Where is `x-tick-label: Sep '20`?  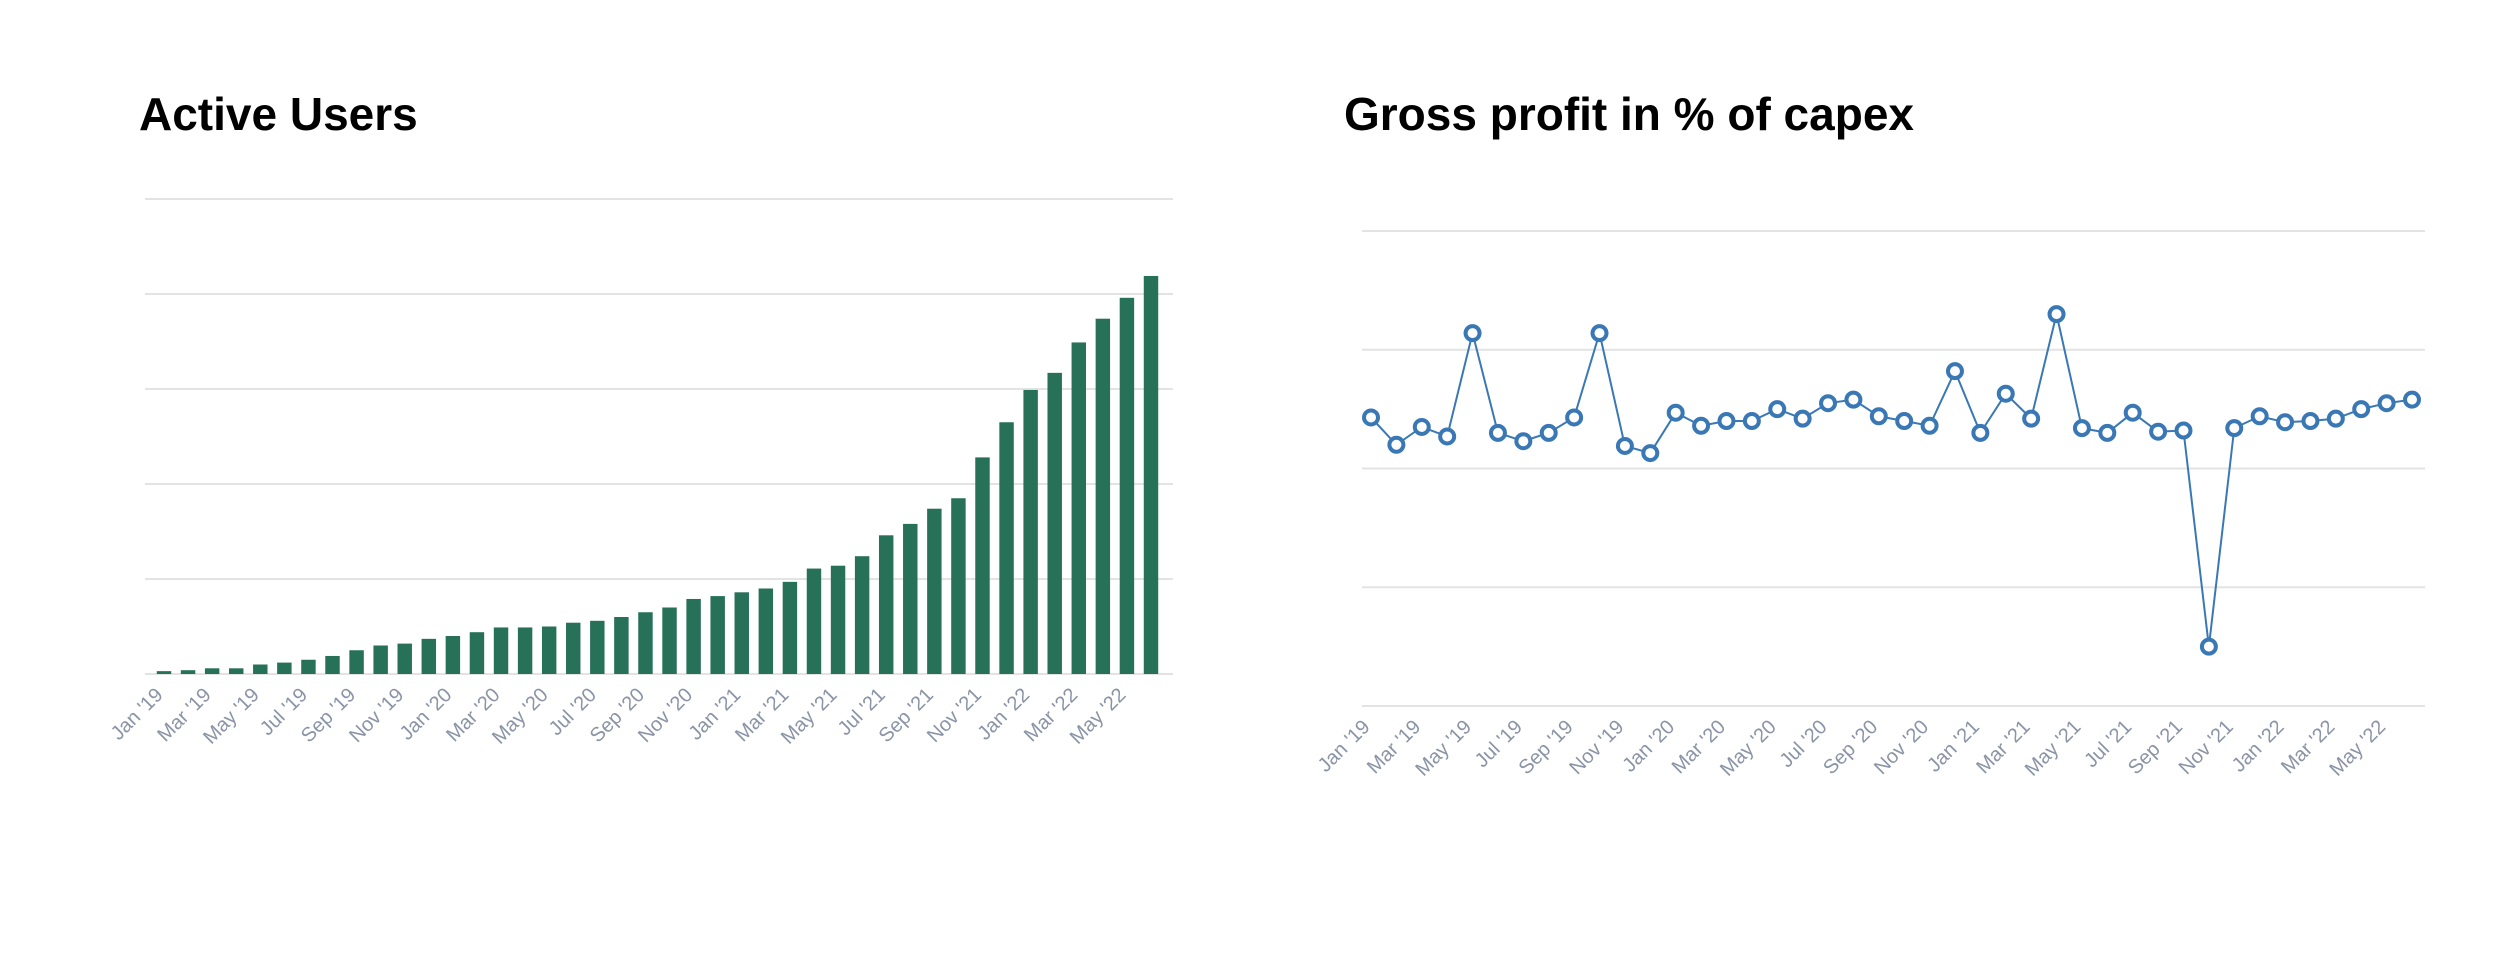
x-tick-label: Sep '20 is located at coordinates (1850, 747).